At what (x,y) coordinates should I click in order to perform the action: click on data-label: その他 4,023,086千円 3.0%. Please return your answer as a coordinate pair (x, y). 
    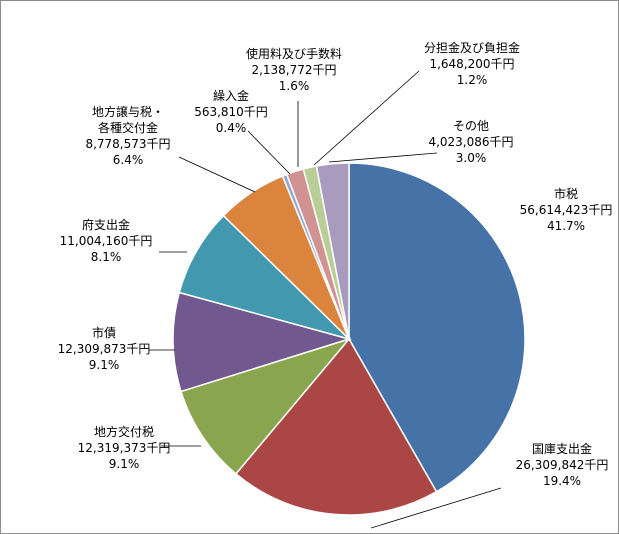
    Looking at the image, I should click on (470, 142).